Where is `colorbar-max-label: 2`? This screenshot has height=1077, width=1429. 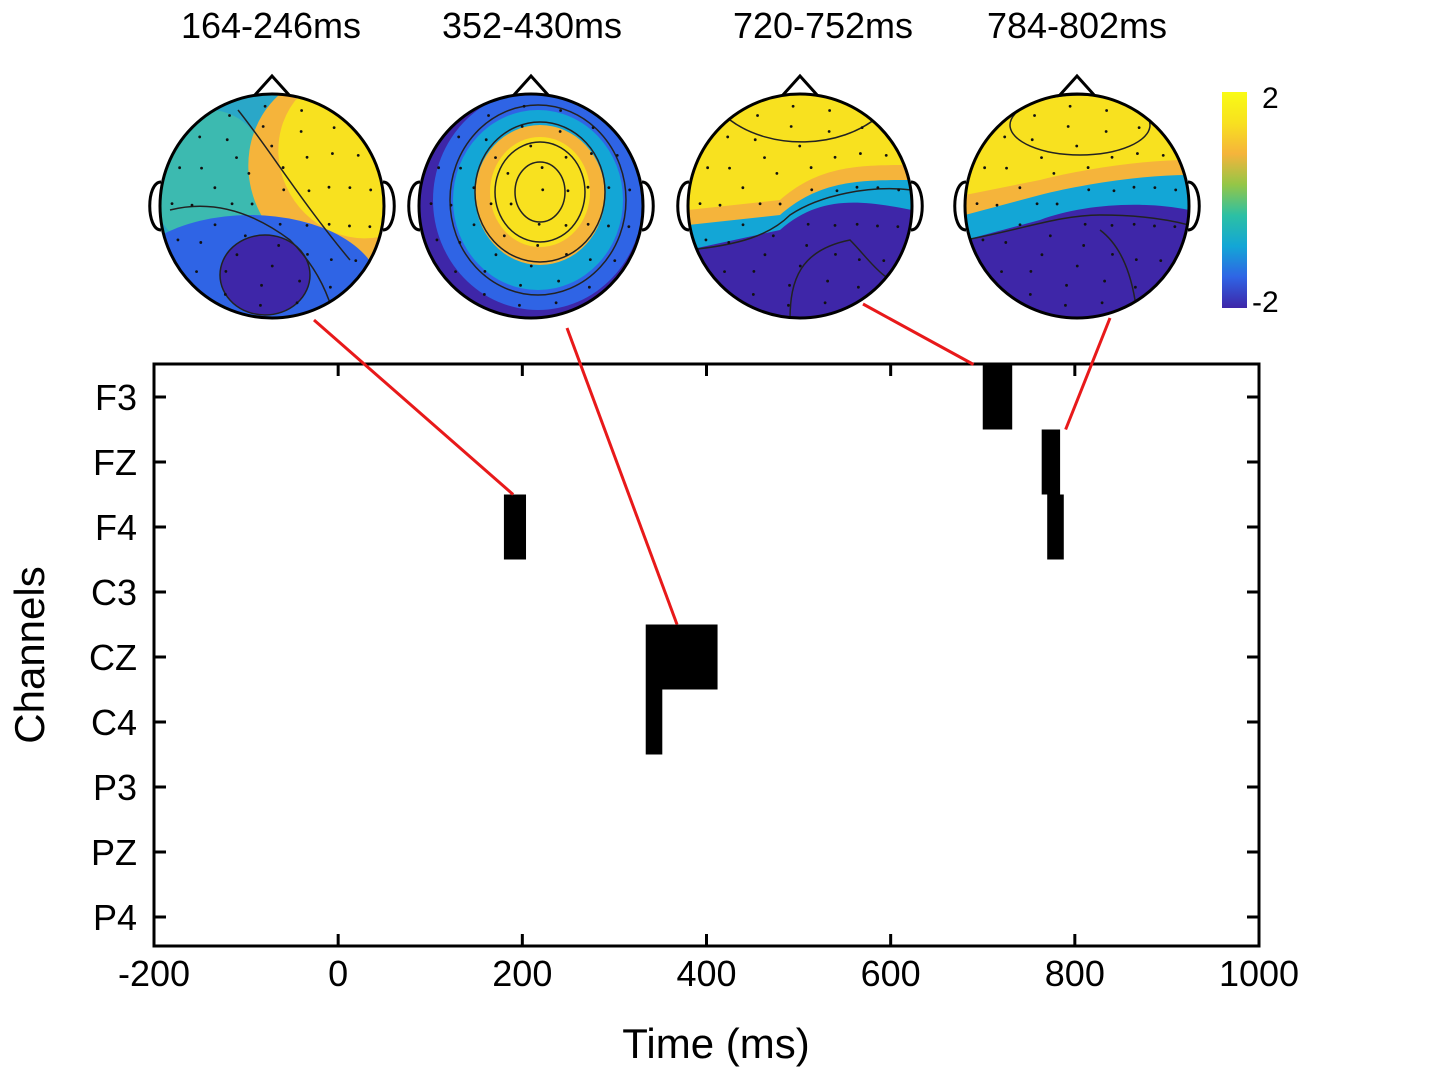
colorbar-max-label: 2 is located at coordinates (1270, 98).